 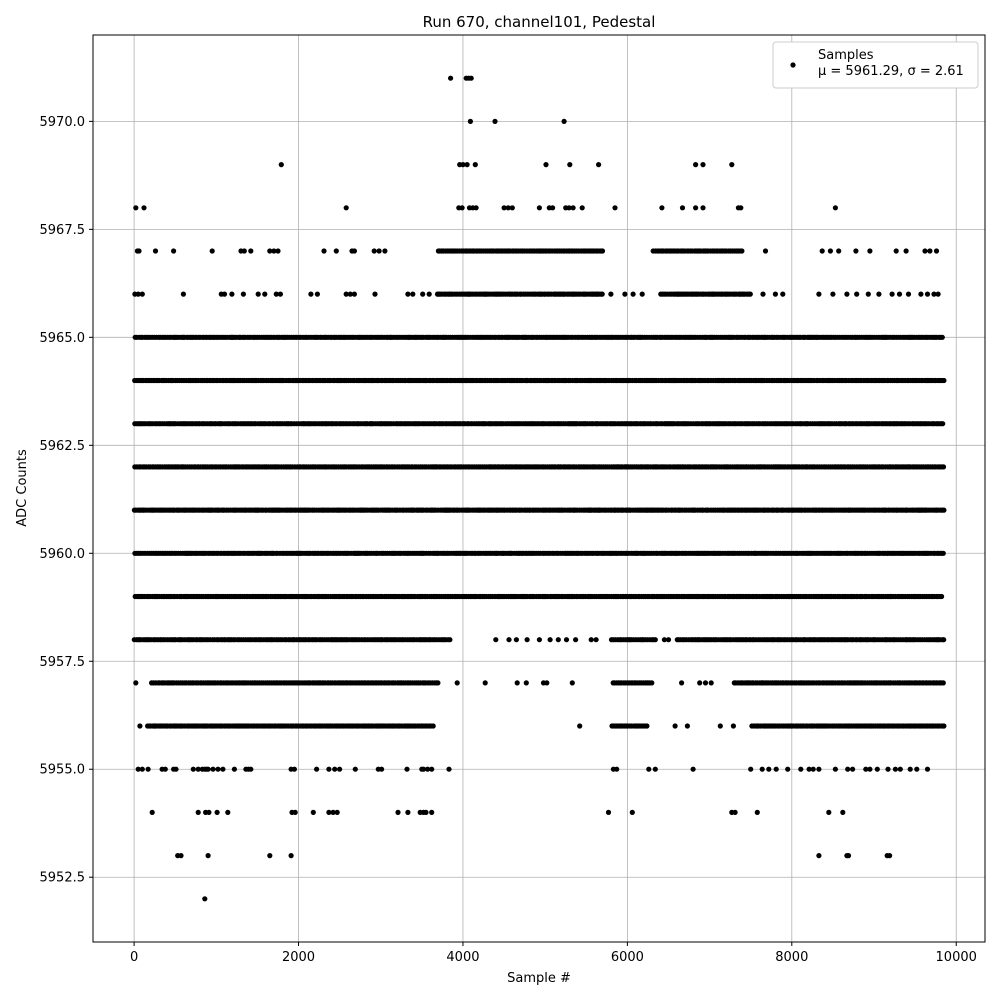 I want to click on x-tick-label: 2000, so click(x=298, y=957).